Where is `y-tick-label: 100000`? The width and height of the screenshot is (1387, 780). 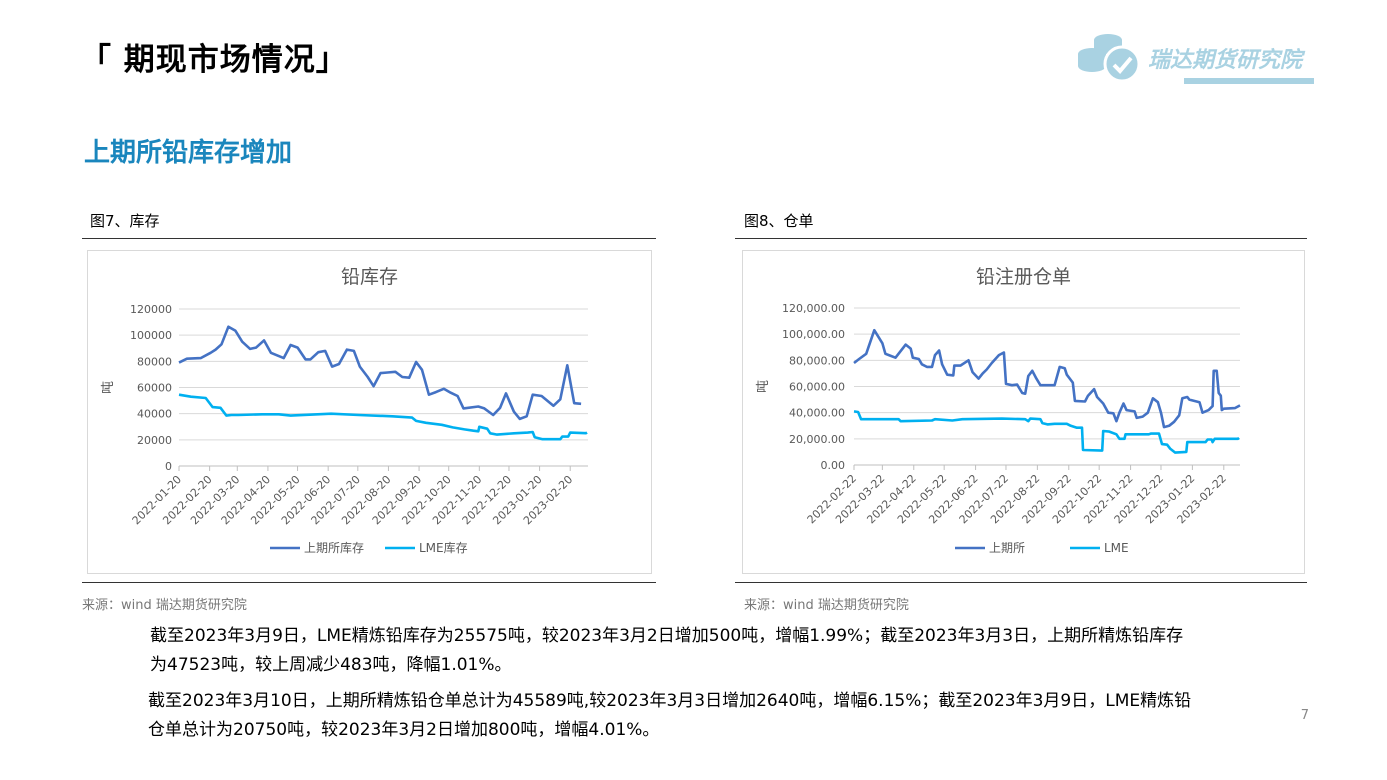 y-tick-label: 100000 is located at coordinates (151, 335).